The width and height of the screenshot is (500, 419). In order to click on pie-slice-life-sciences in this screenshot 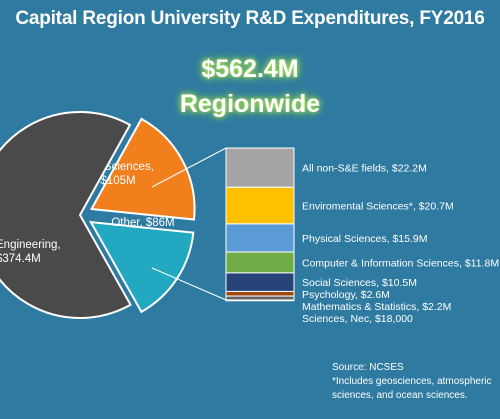, I will do `click(142, 169)`.